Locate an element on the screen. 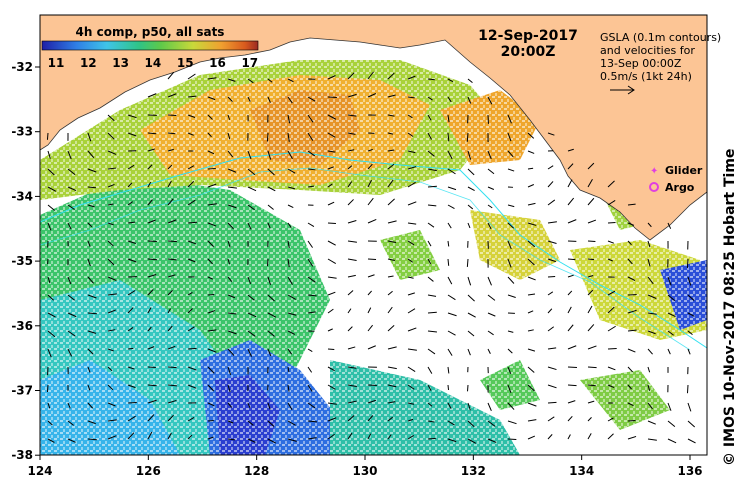 This screenshot has width=749, height=496. credit-text: © IMOS 10-Nov-2017 08:25 Hobart Time is located at coordinates (730, 307).